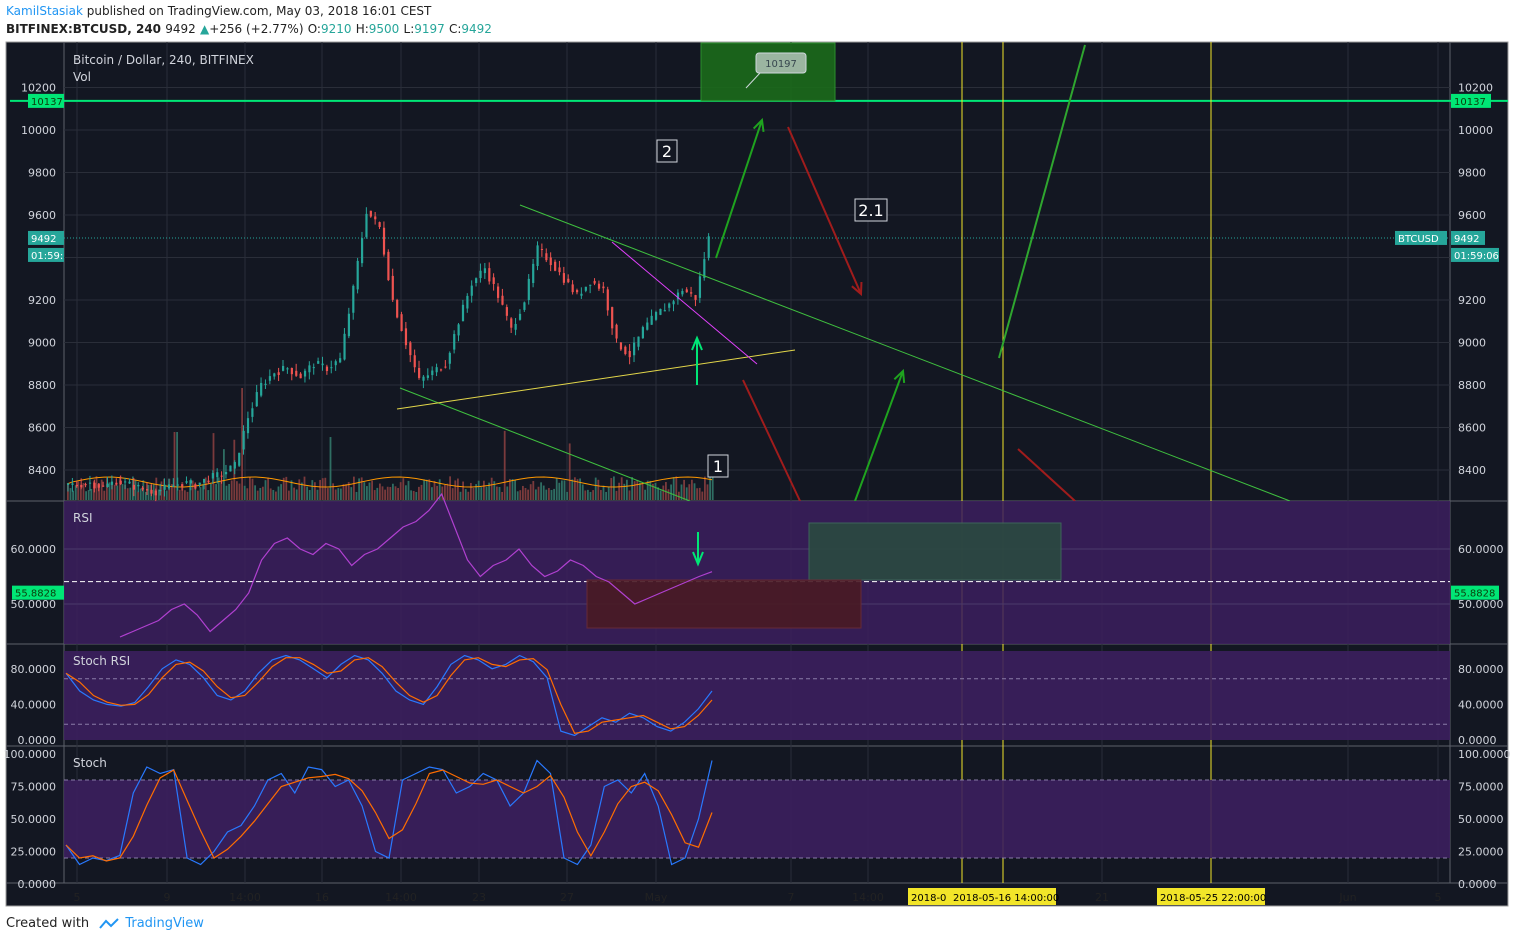 This screenshot has height=942, width=1514. What do you see at coordinates (105, 923) in the screenshot?
I see `footer: Created with TradingView` at bounding box center [105, 923].